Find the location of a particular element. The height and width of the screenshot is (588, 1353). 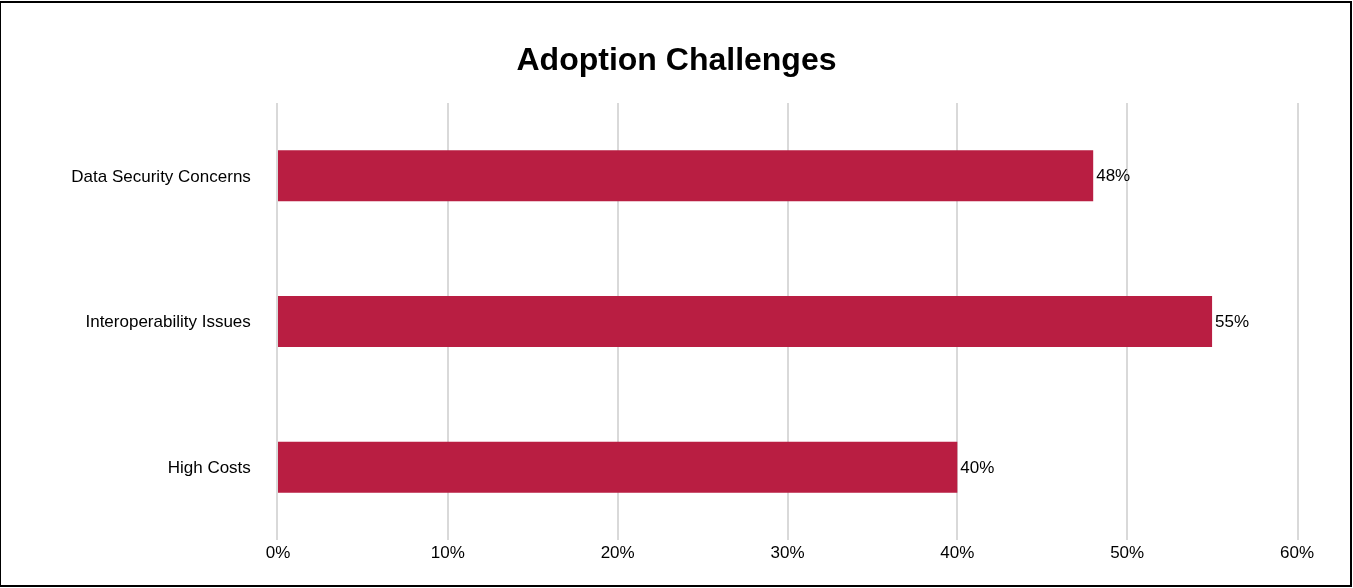

data-label: 55% is located at coordinates (1232, 321).